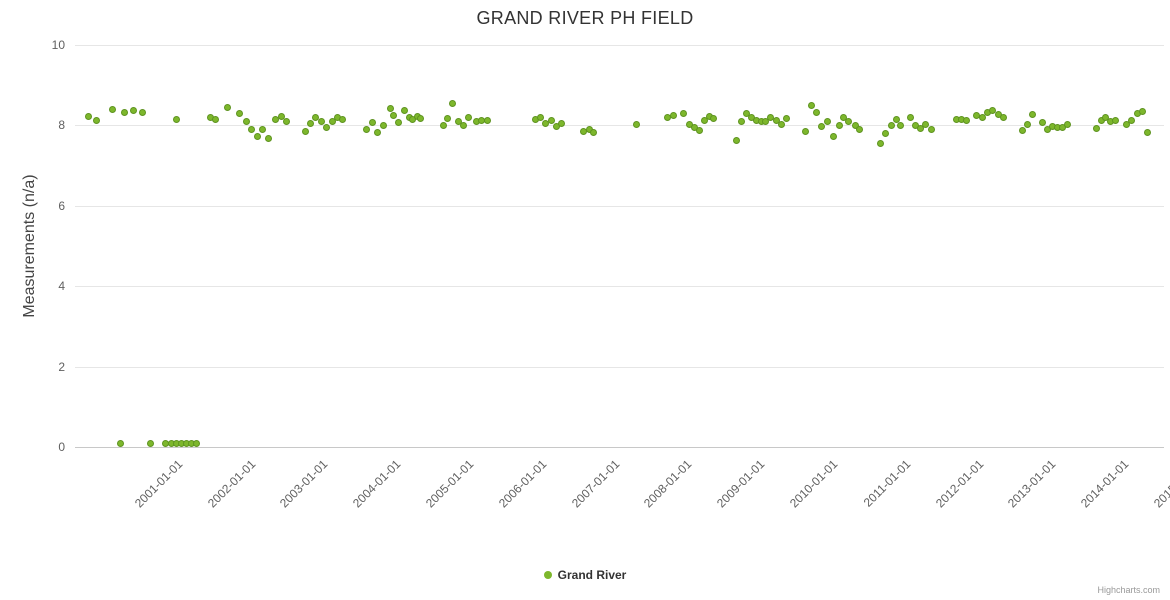 This screenshot has width=1170, height=600. I want to click on legend-item-grand-river: Grand River, so click(585, 575).